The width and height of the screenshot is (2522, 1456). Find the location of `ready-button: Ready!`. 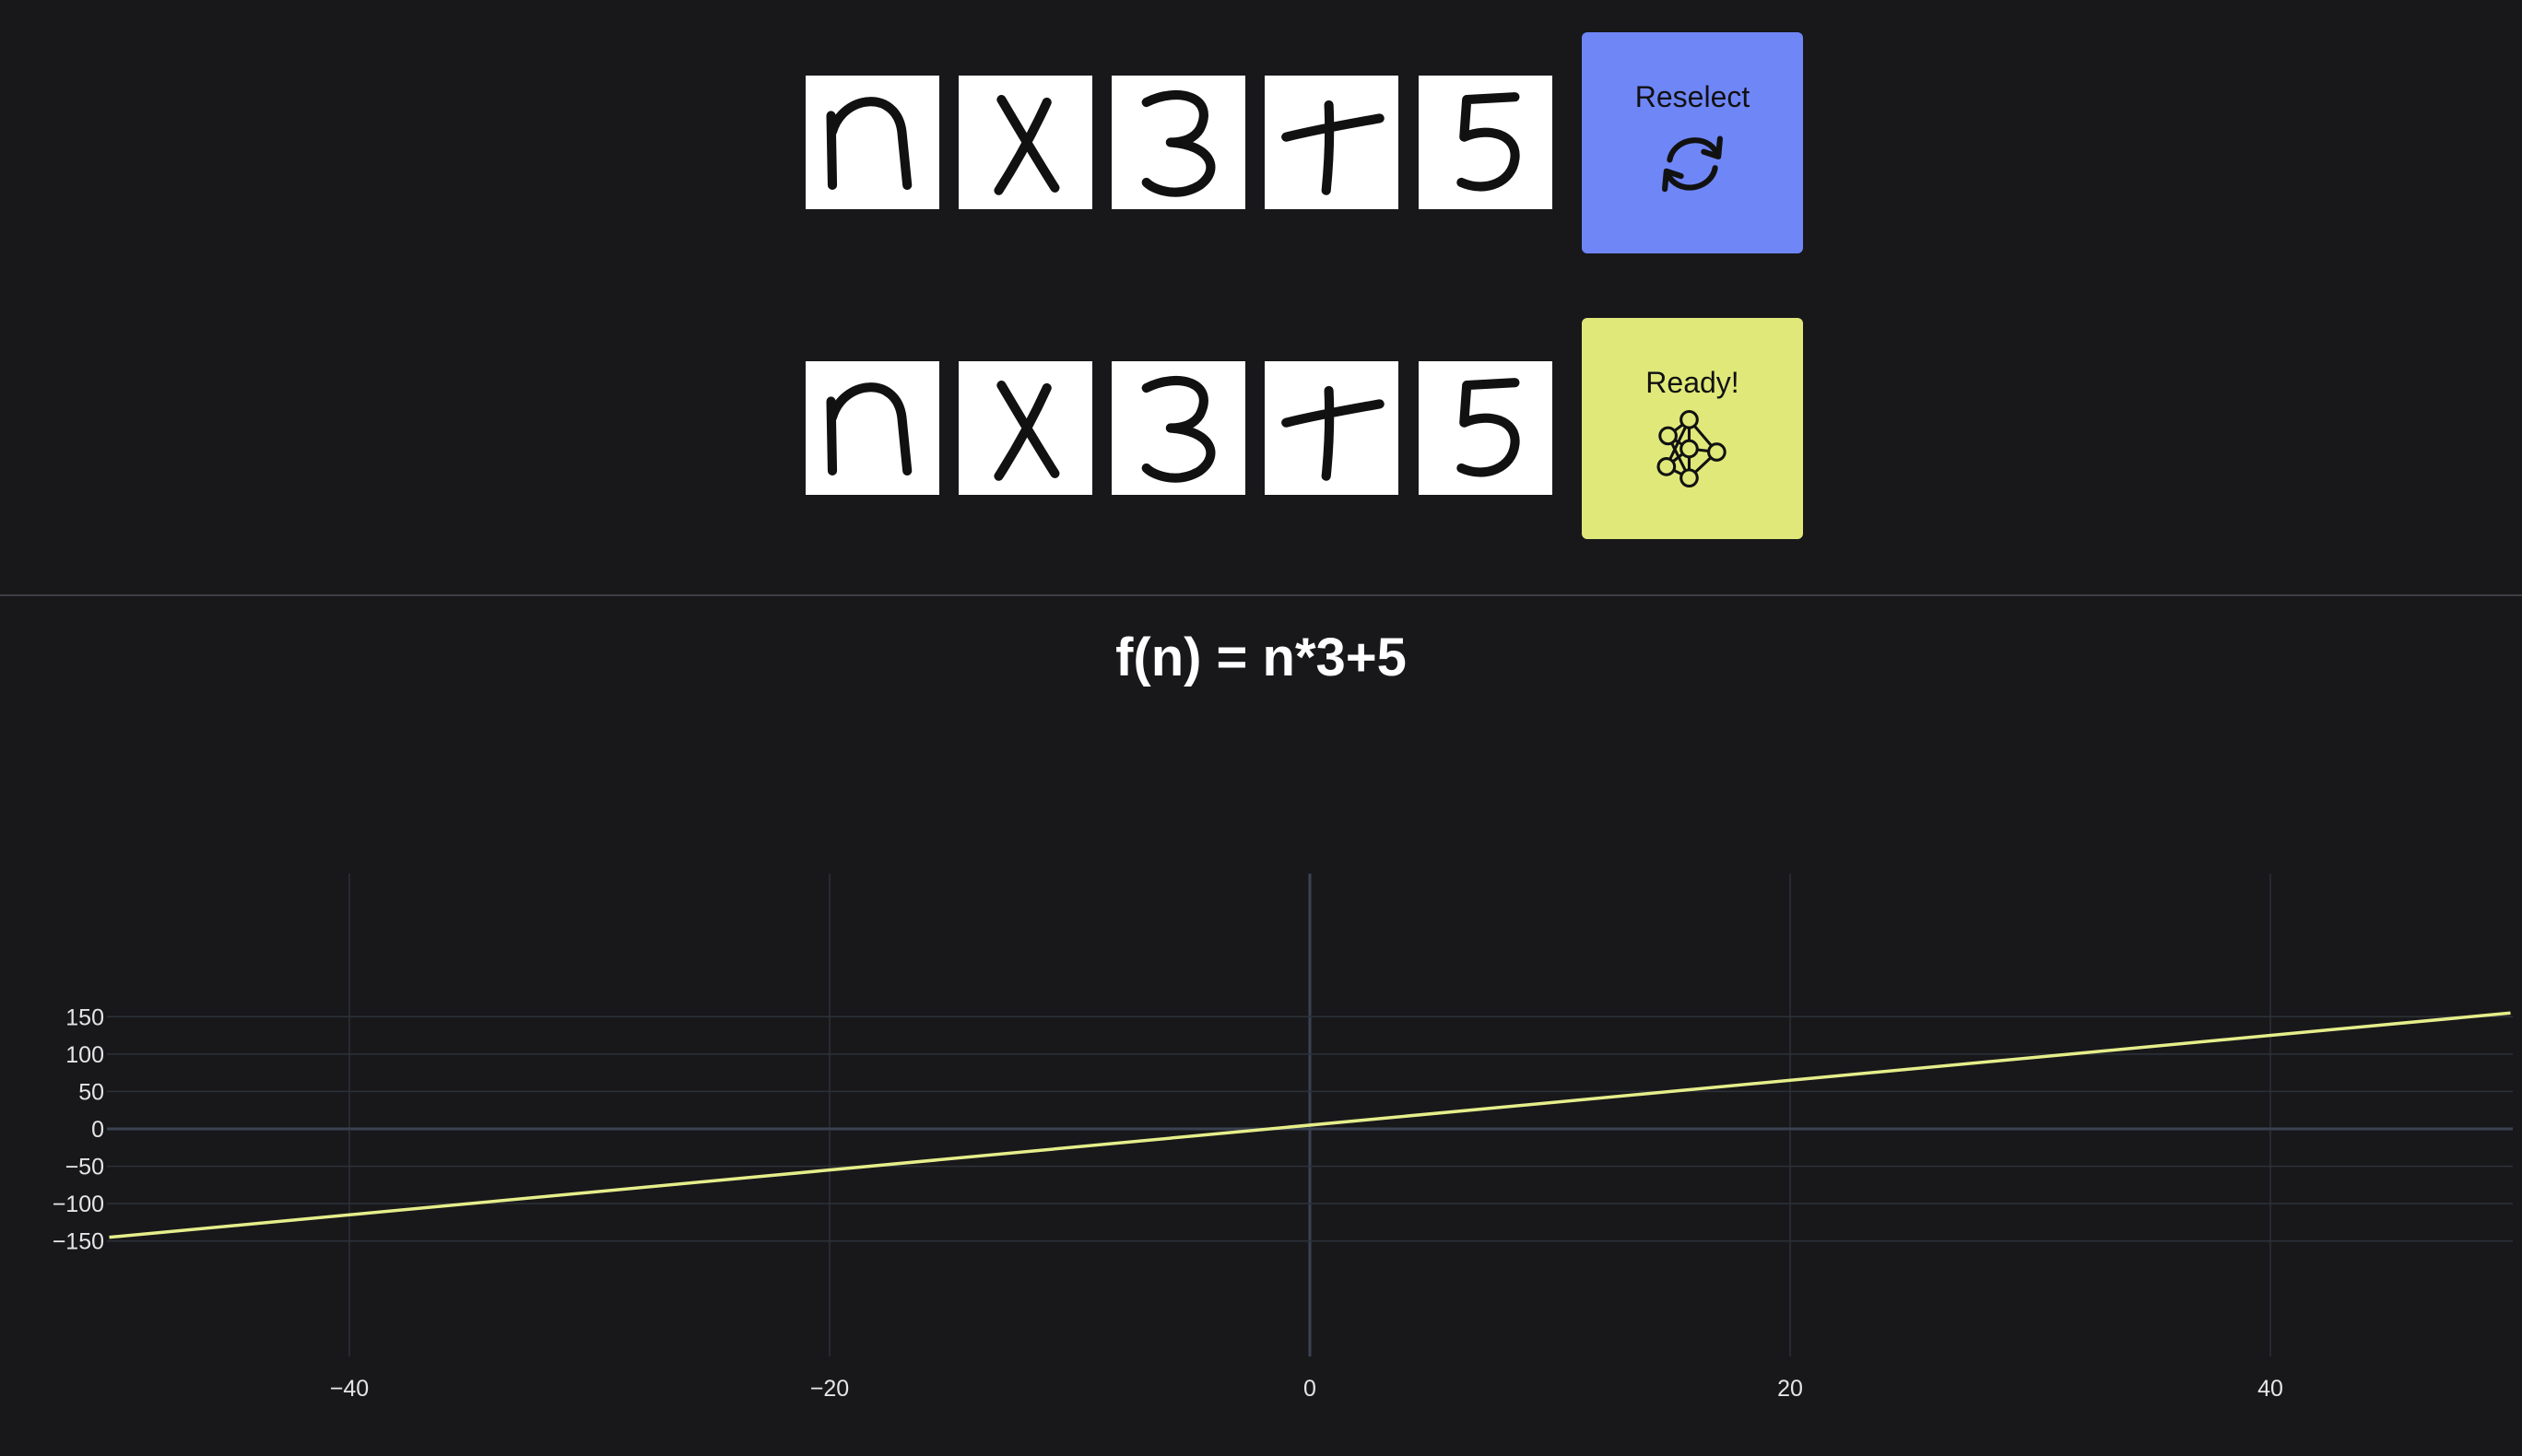

ready-button: Ready! is located at coordinates (1692, 428).